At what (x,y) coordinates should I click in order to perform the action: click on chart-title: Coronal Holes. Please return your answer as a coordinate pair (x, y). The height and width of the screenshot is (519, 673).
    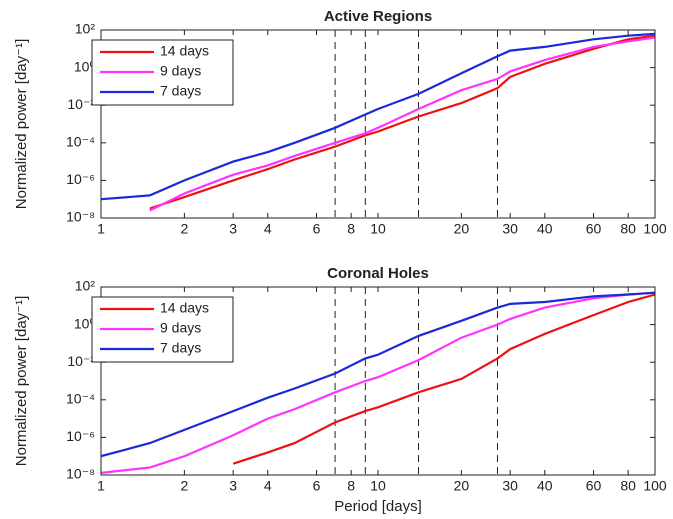
    Looking at the image, I should click on (378, 273).